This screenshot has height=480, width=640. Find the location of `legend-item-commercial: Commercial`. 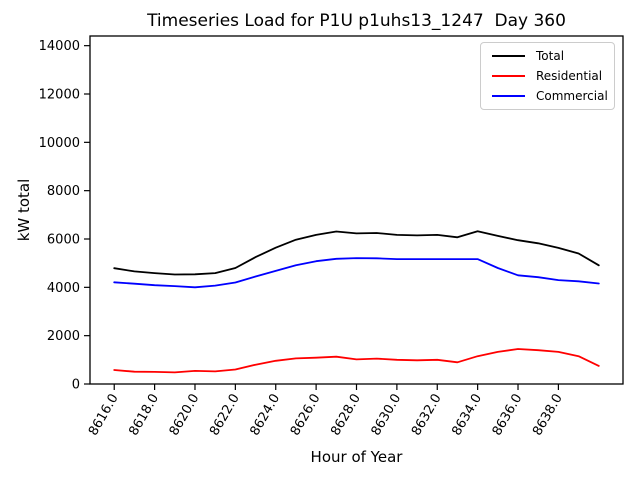

legend-item-commercial: Commercial is located at coordinates (553, 96).